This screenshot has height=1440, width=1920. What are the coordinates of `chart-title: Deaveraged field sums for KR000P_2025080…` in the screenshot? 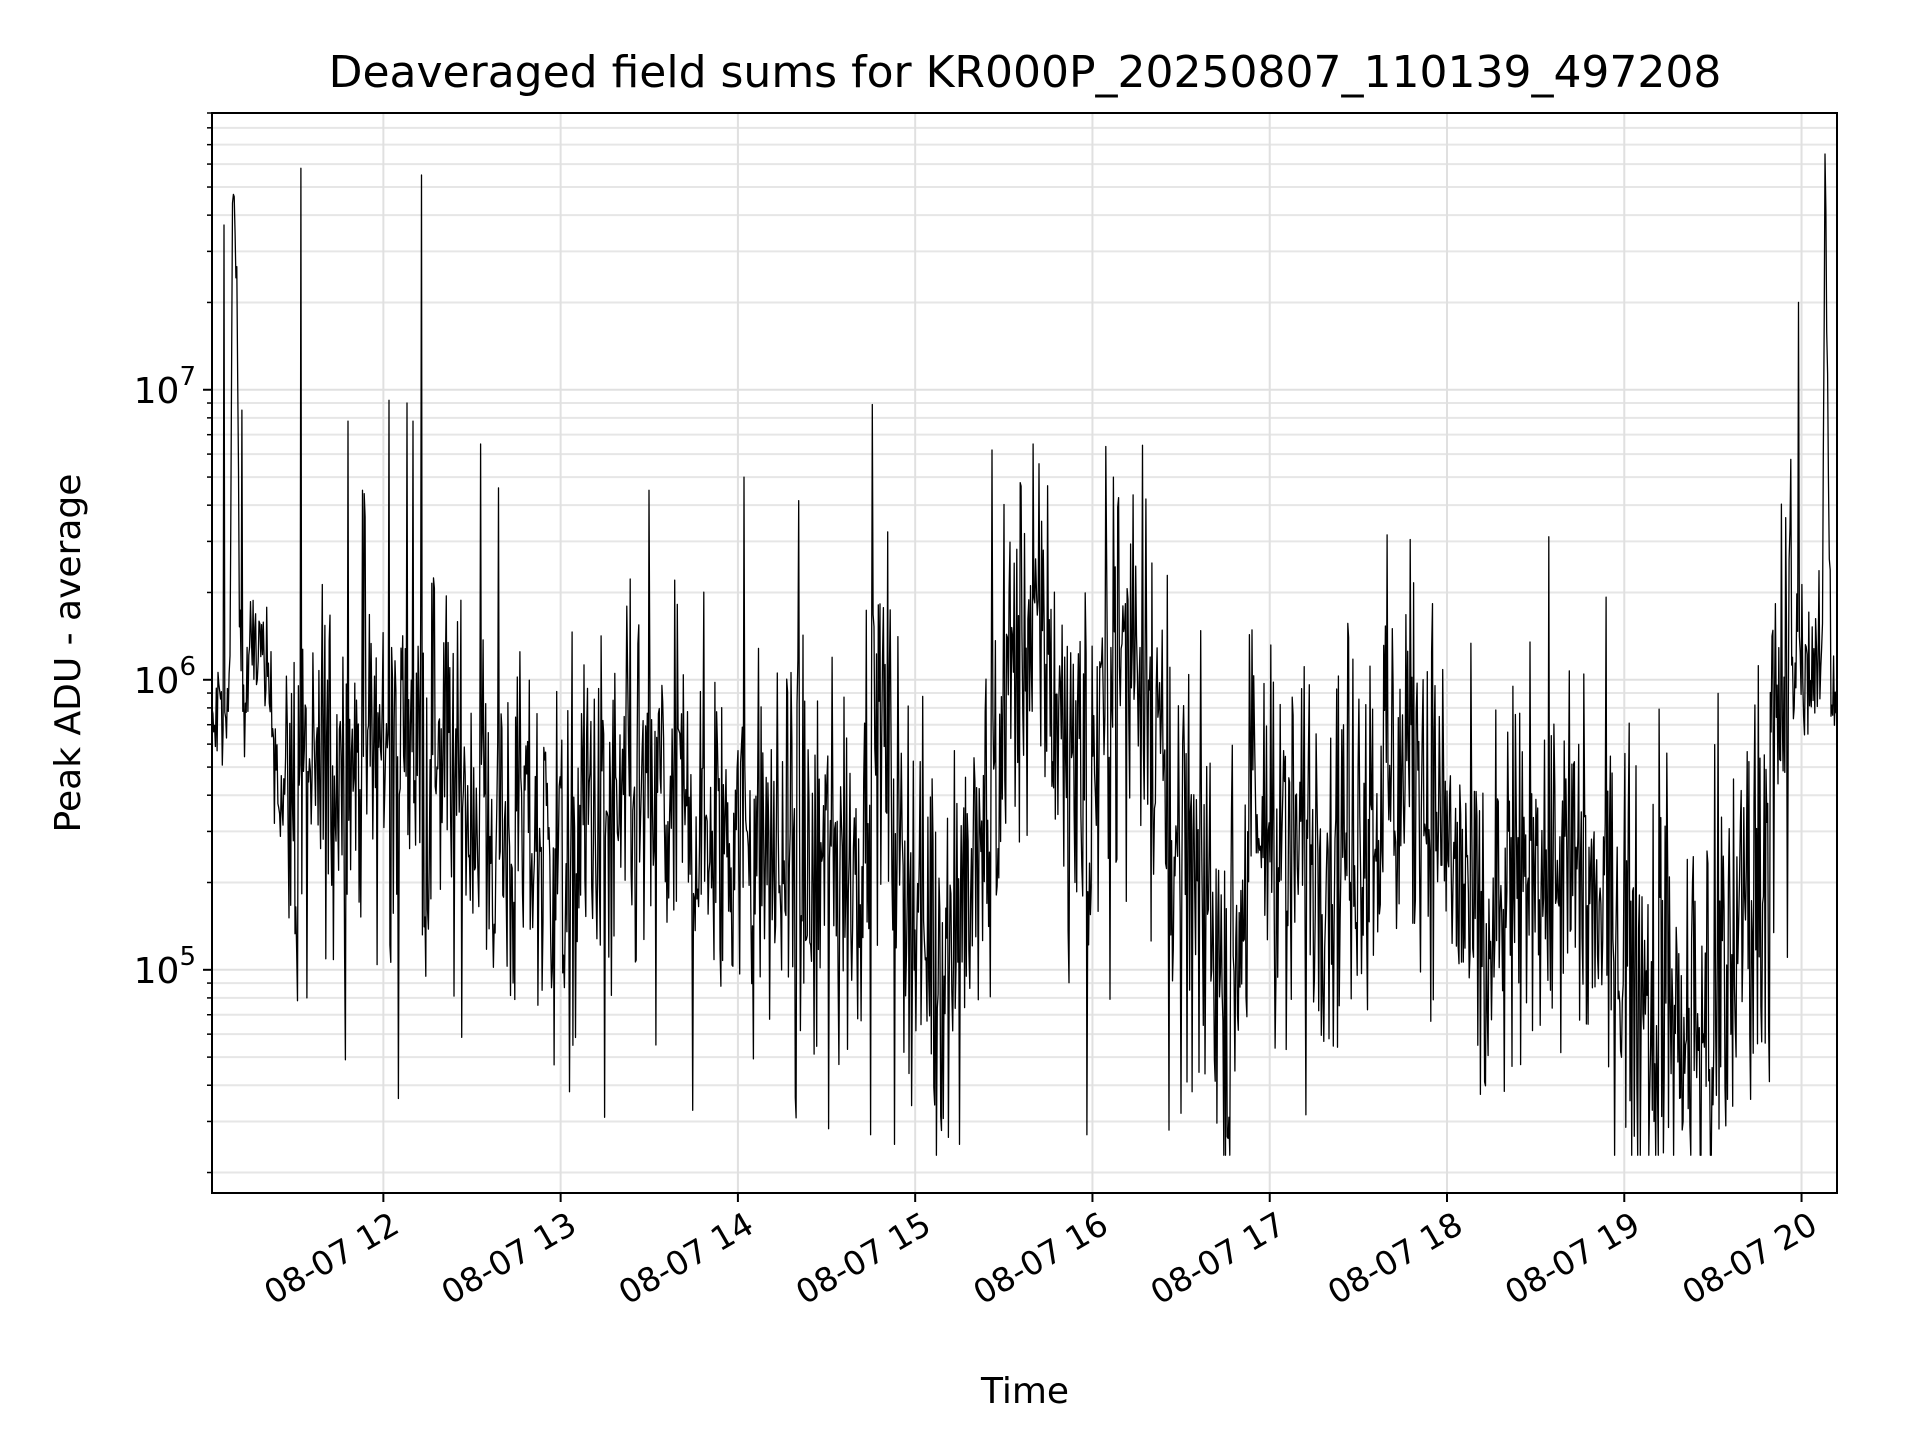 It's located at (1025, 72).